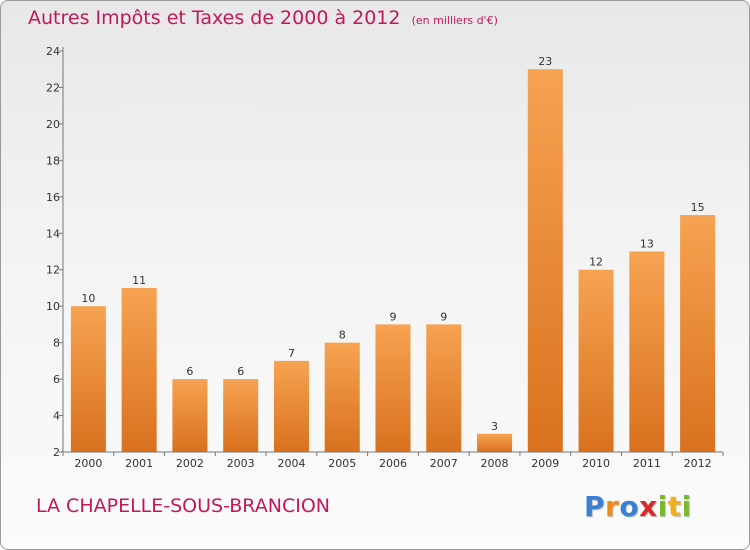 The image size is (750, 550). Describe the element at coordinates (88, 463) in the screenshot. I see `x-tick-label-2000: 2000` at that location.